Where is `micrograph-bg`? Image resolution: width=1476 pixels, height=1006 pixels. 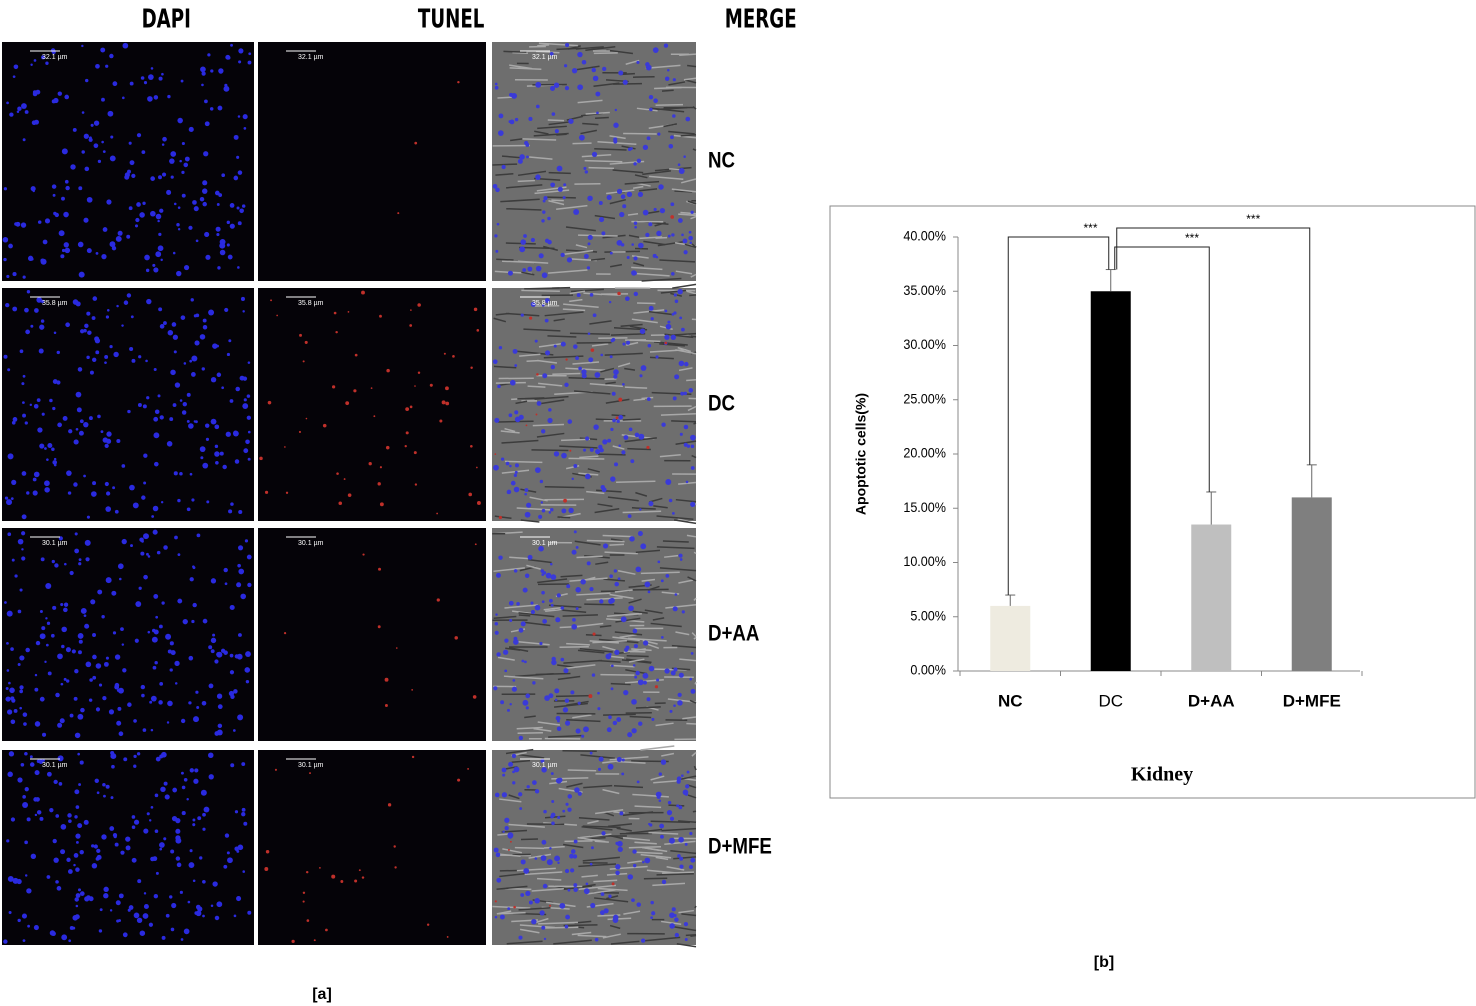
micrograph-bg is located at coordinates (128, 161).